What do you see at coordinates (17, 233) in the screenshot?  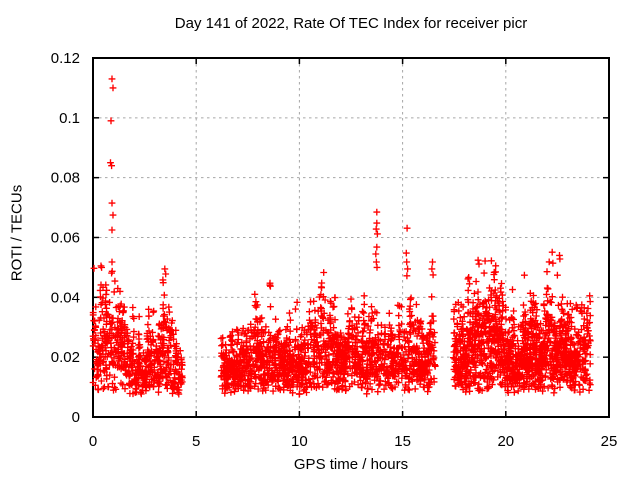 I see `y-axis-label: ROTI / TECUs` at bounding box center [17, 233].